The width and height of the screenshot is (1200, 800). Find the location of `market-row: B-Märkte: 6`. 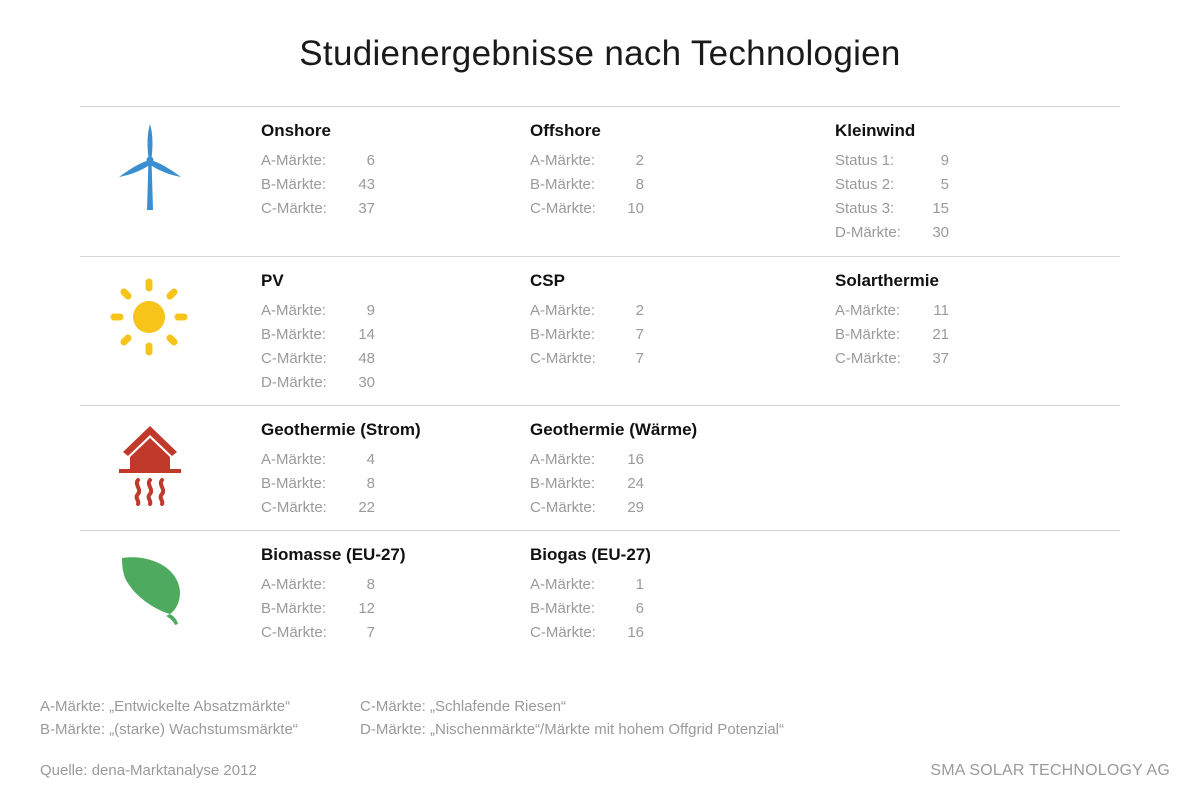

market-row: B-Märkte: 6 is located at coordinates (650, 611).